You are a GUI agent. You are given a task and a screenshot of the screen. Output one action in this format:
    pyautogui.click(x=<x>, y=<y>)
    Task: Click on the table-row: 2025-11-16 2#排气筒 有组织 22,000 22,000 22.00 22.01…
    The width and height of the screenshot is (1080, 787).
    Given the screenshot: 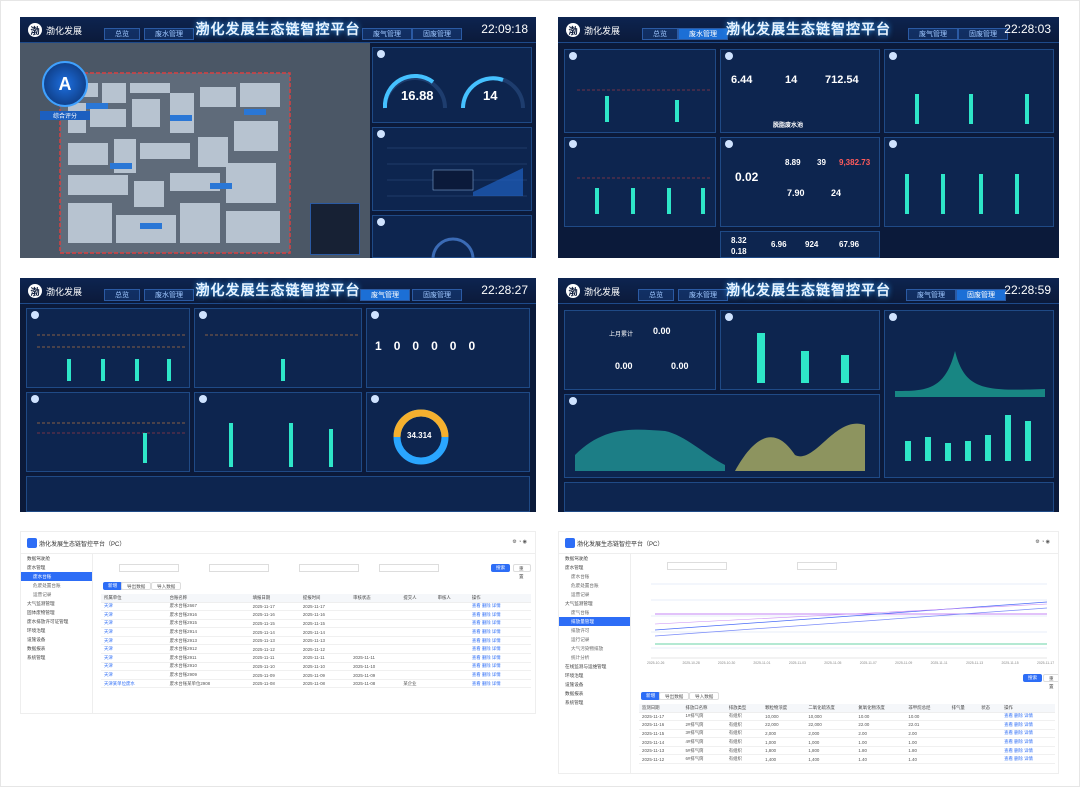 What is the action you would take?
    pyautogui.click(x=847, y=725)
    